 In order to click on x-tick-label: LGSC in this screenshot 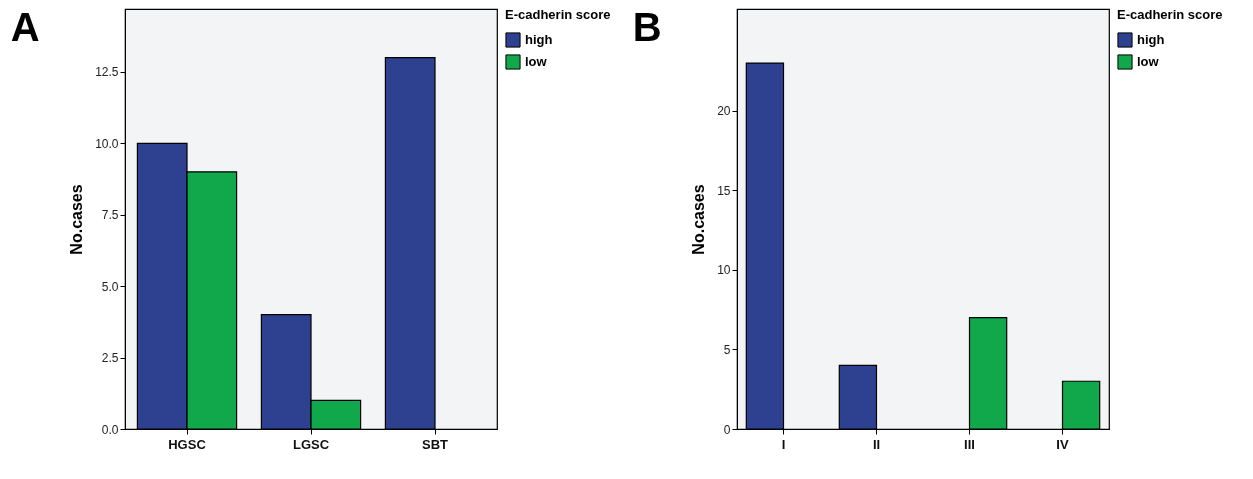, I will do `click(311, 444)`.